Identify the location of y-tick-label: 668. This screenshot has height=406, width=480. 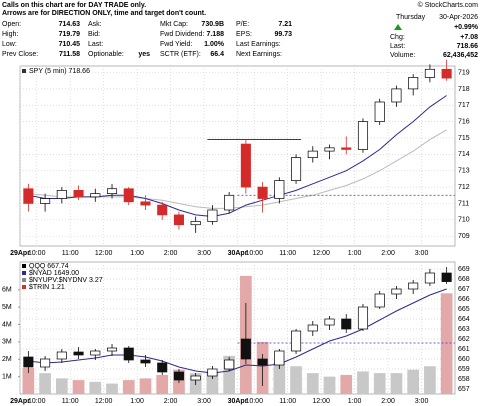
(464, 279).